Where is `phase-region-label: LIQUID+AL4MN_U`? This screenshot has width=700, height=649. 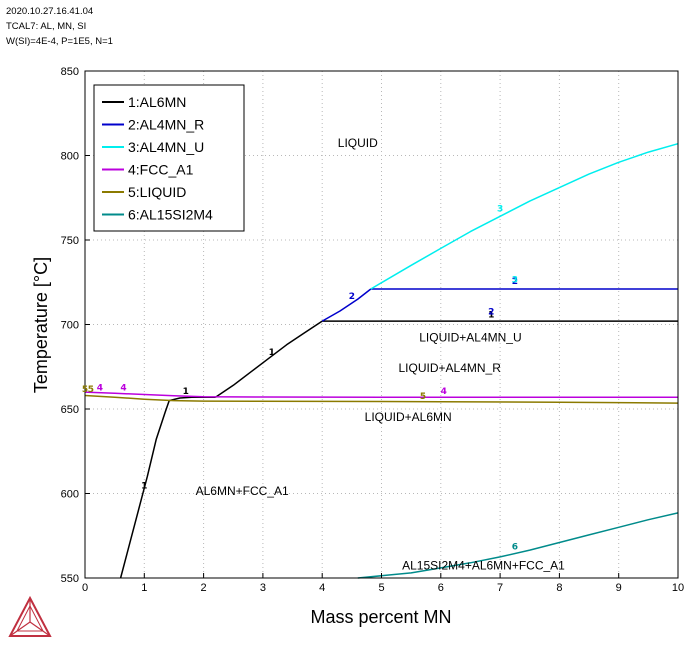 phase-region-label: LIQUID+AL4MN_U is located at coordinates (470, 337).